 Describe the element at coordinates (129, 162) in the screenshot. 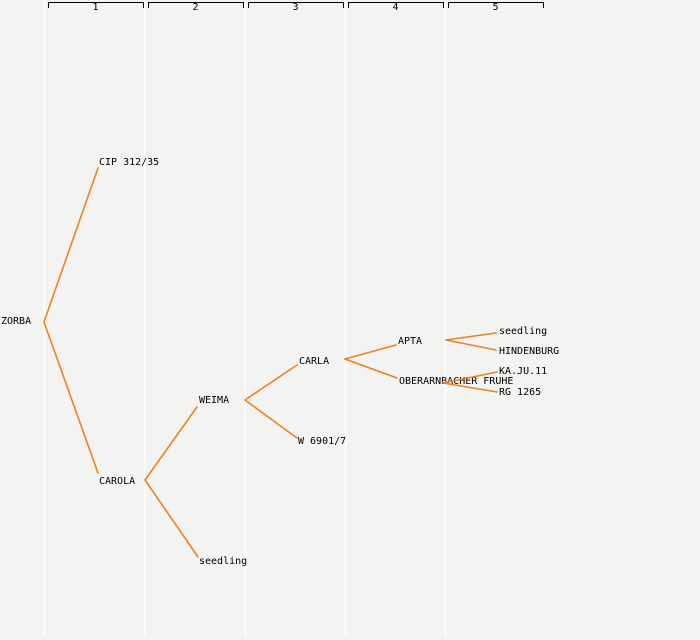

I see `node-label-cip-312-35: CIP 312/35` at that location.